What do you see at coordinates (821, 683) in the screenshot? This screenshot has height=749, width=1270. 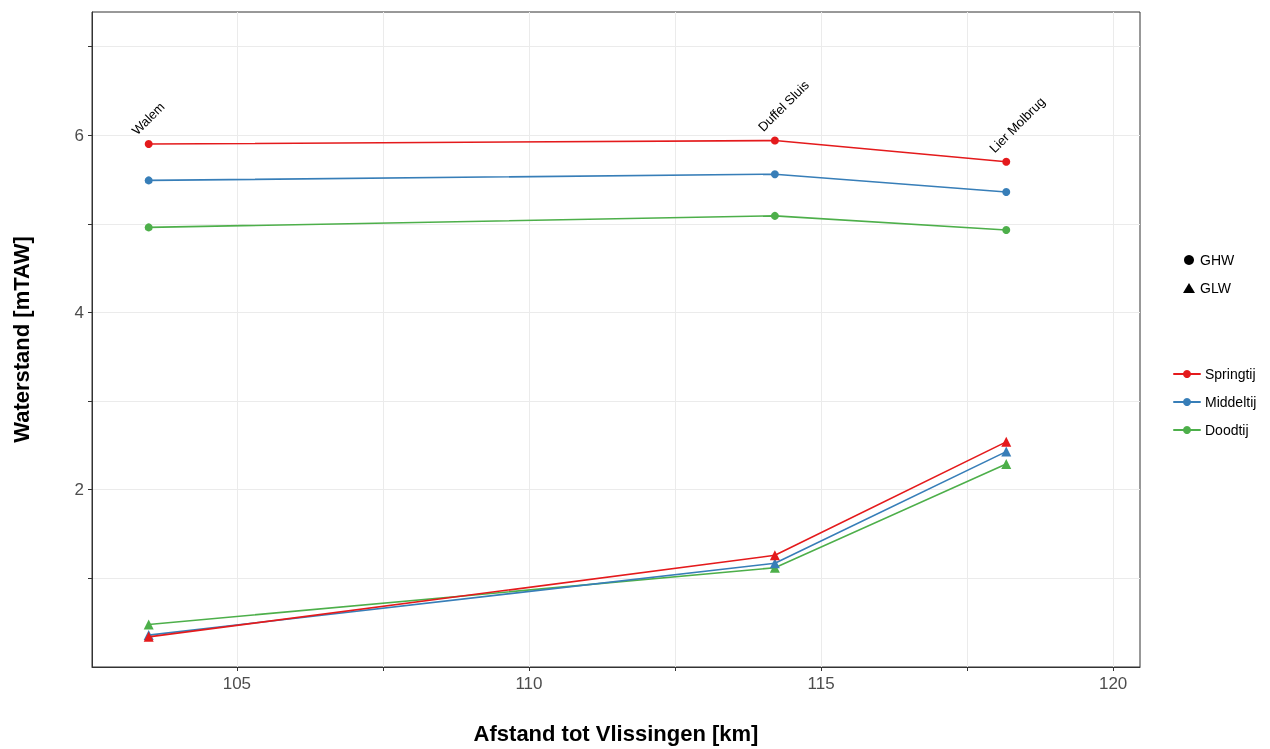 I see `x-tick-label: 115` at bounding box center [821, 683].